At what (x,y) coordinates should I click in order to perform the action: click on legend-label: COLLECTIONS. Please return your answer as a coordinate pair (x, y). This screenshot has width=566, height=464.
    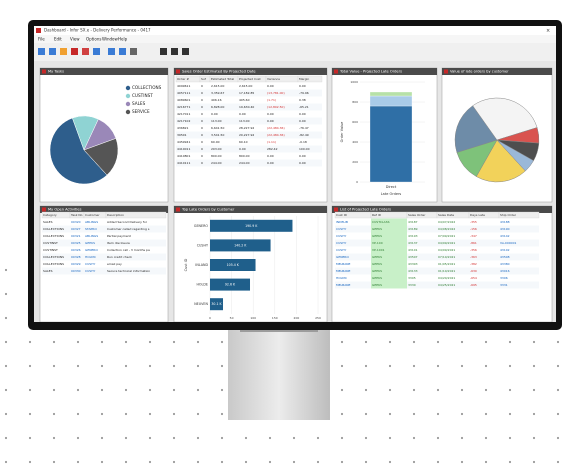
    Looking at the image, I should click on (147, 87).